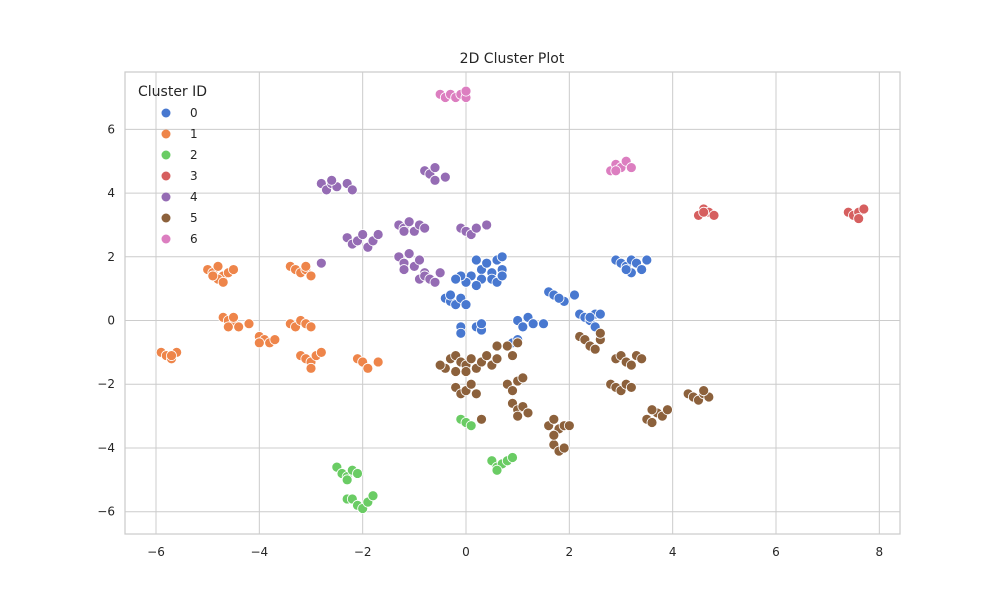 This screenshot has width=1000, height=600. What do you see at coordinates (156, 552) in the screenshot?
I see `x-tick-label: −6` at bounding box center [156, 552].